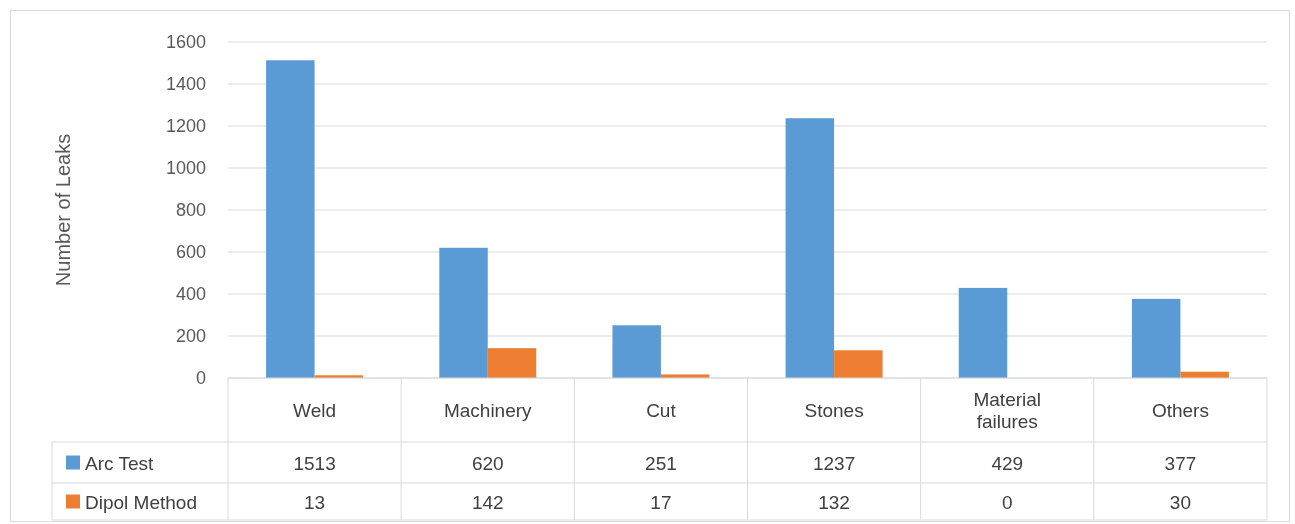 Image resolution: width=1295 pixels, height=524 pixels. I want to click on data-label: 1237, so click(834, 463).